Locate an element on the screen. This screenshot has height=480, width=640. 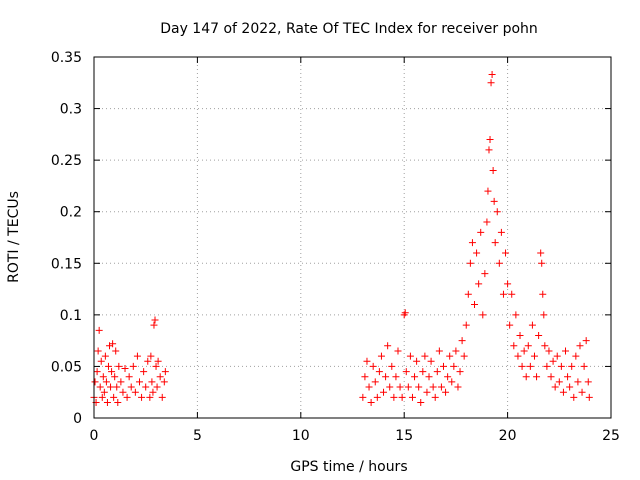
x-tick-label: 0 is located at coordinates (94, 436).